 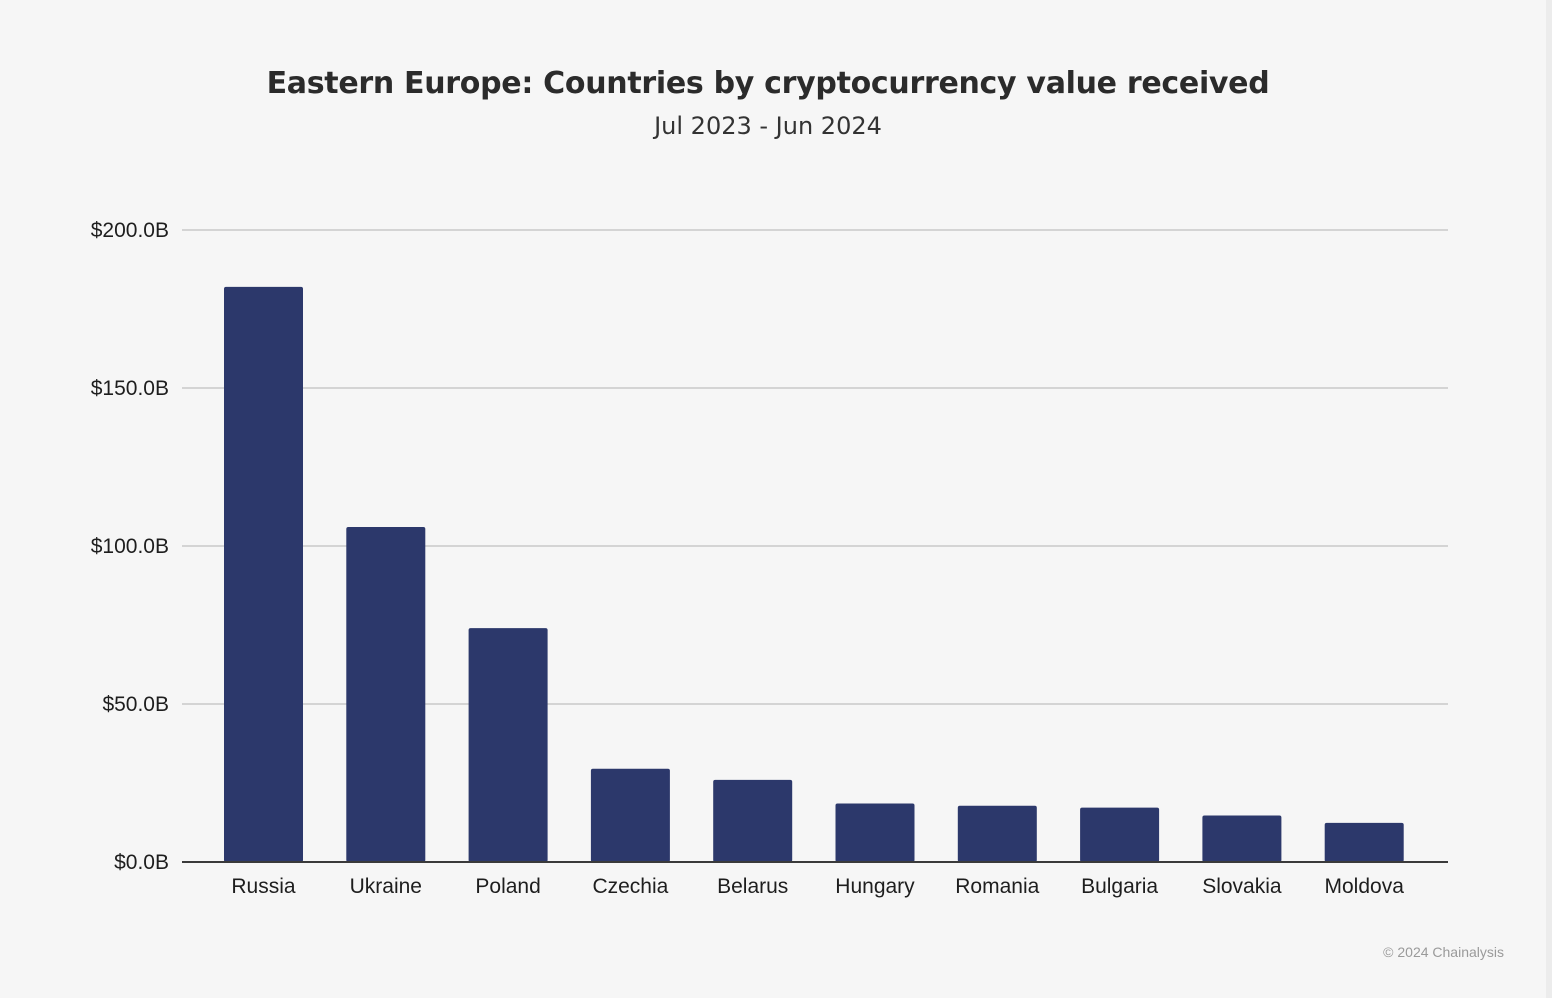 What do you see at coordinates (1549, 499) in the screenshot?
I see `page-edge` at bounding box center [1549, 499].